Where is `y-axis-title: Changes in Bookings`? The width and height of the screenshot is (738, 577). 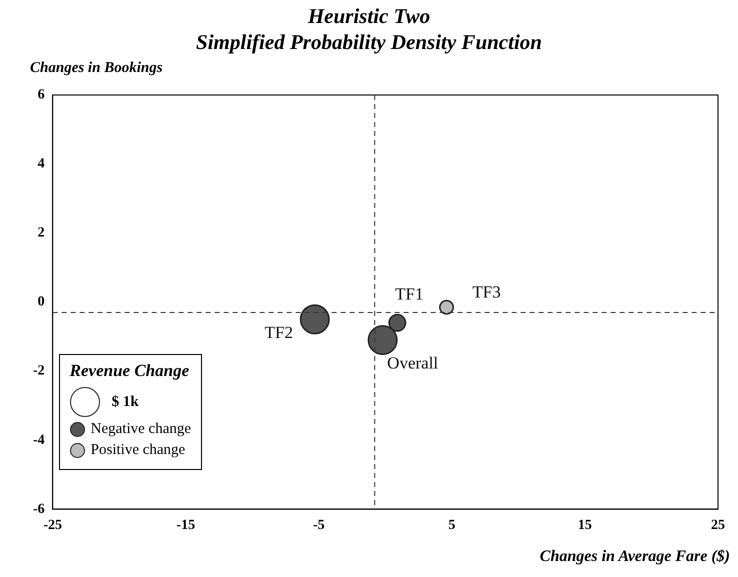 y-axis-title: Changes in Bookings is located at coordinates (96, 68).